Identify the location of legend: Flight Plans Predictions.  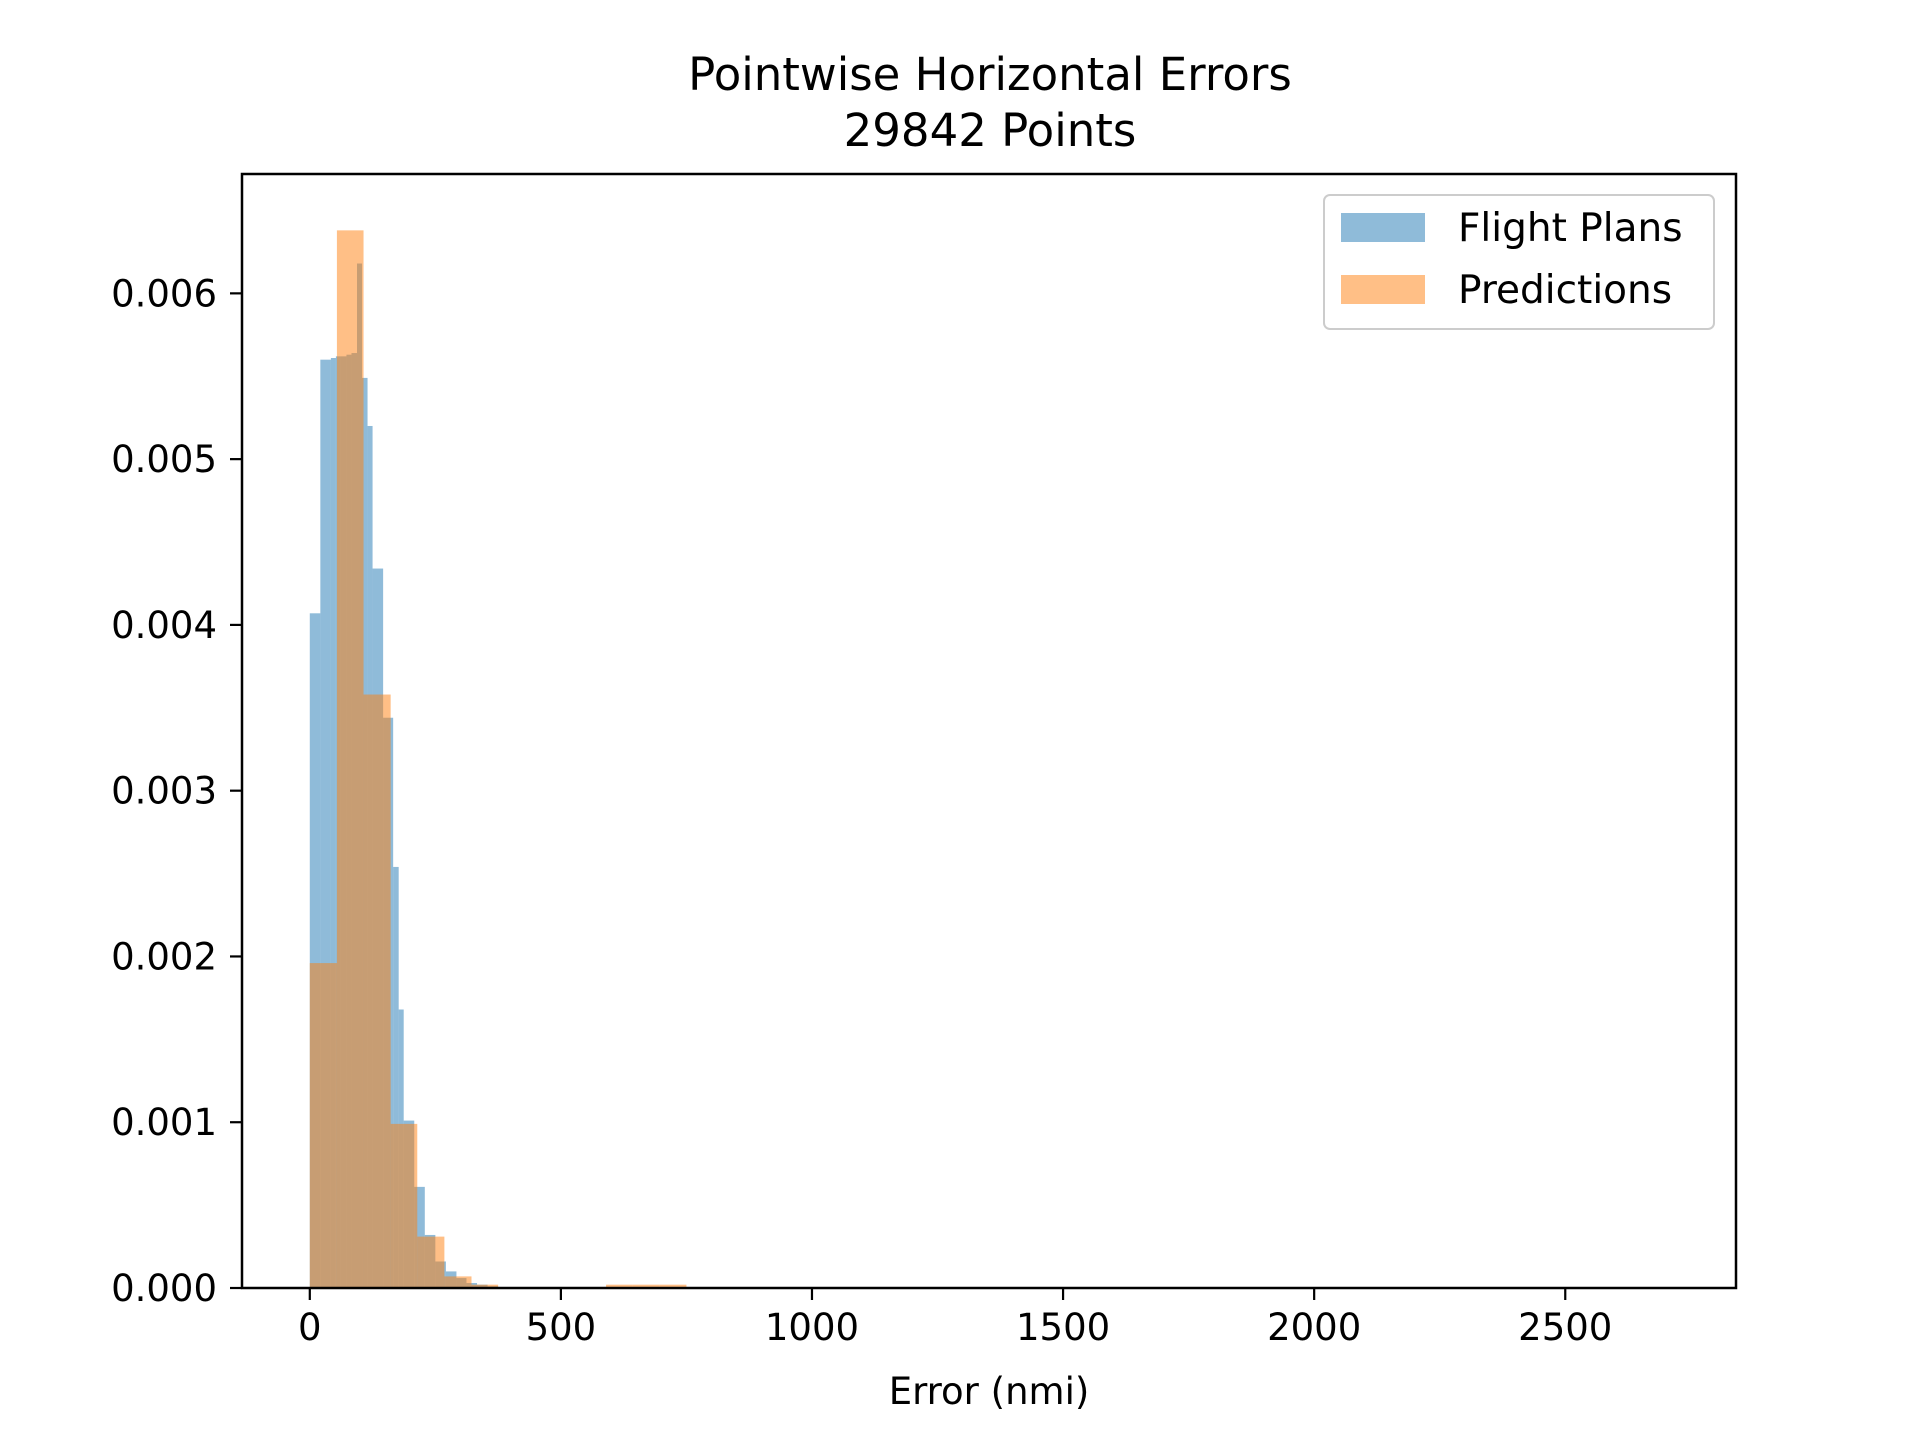
(1519, 262).